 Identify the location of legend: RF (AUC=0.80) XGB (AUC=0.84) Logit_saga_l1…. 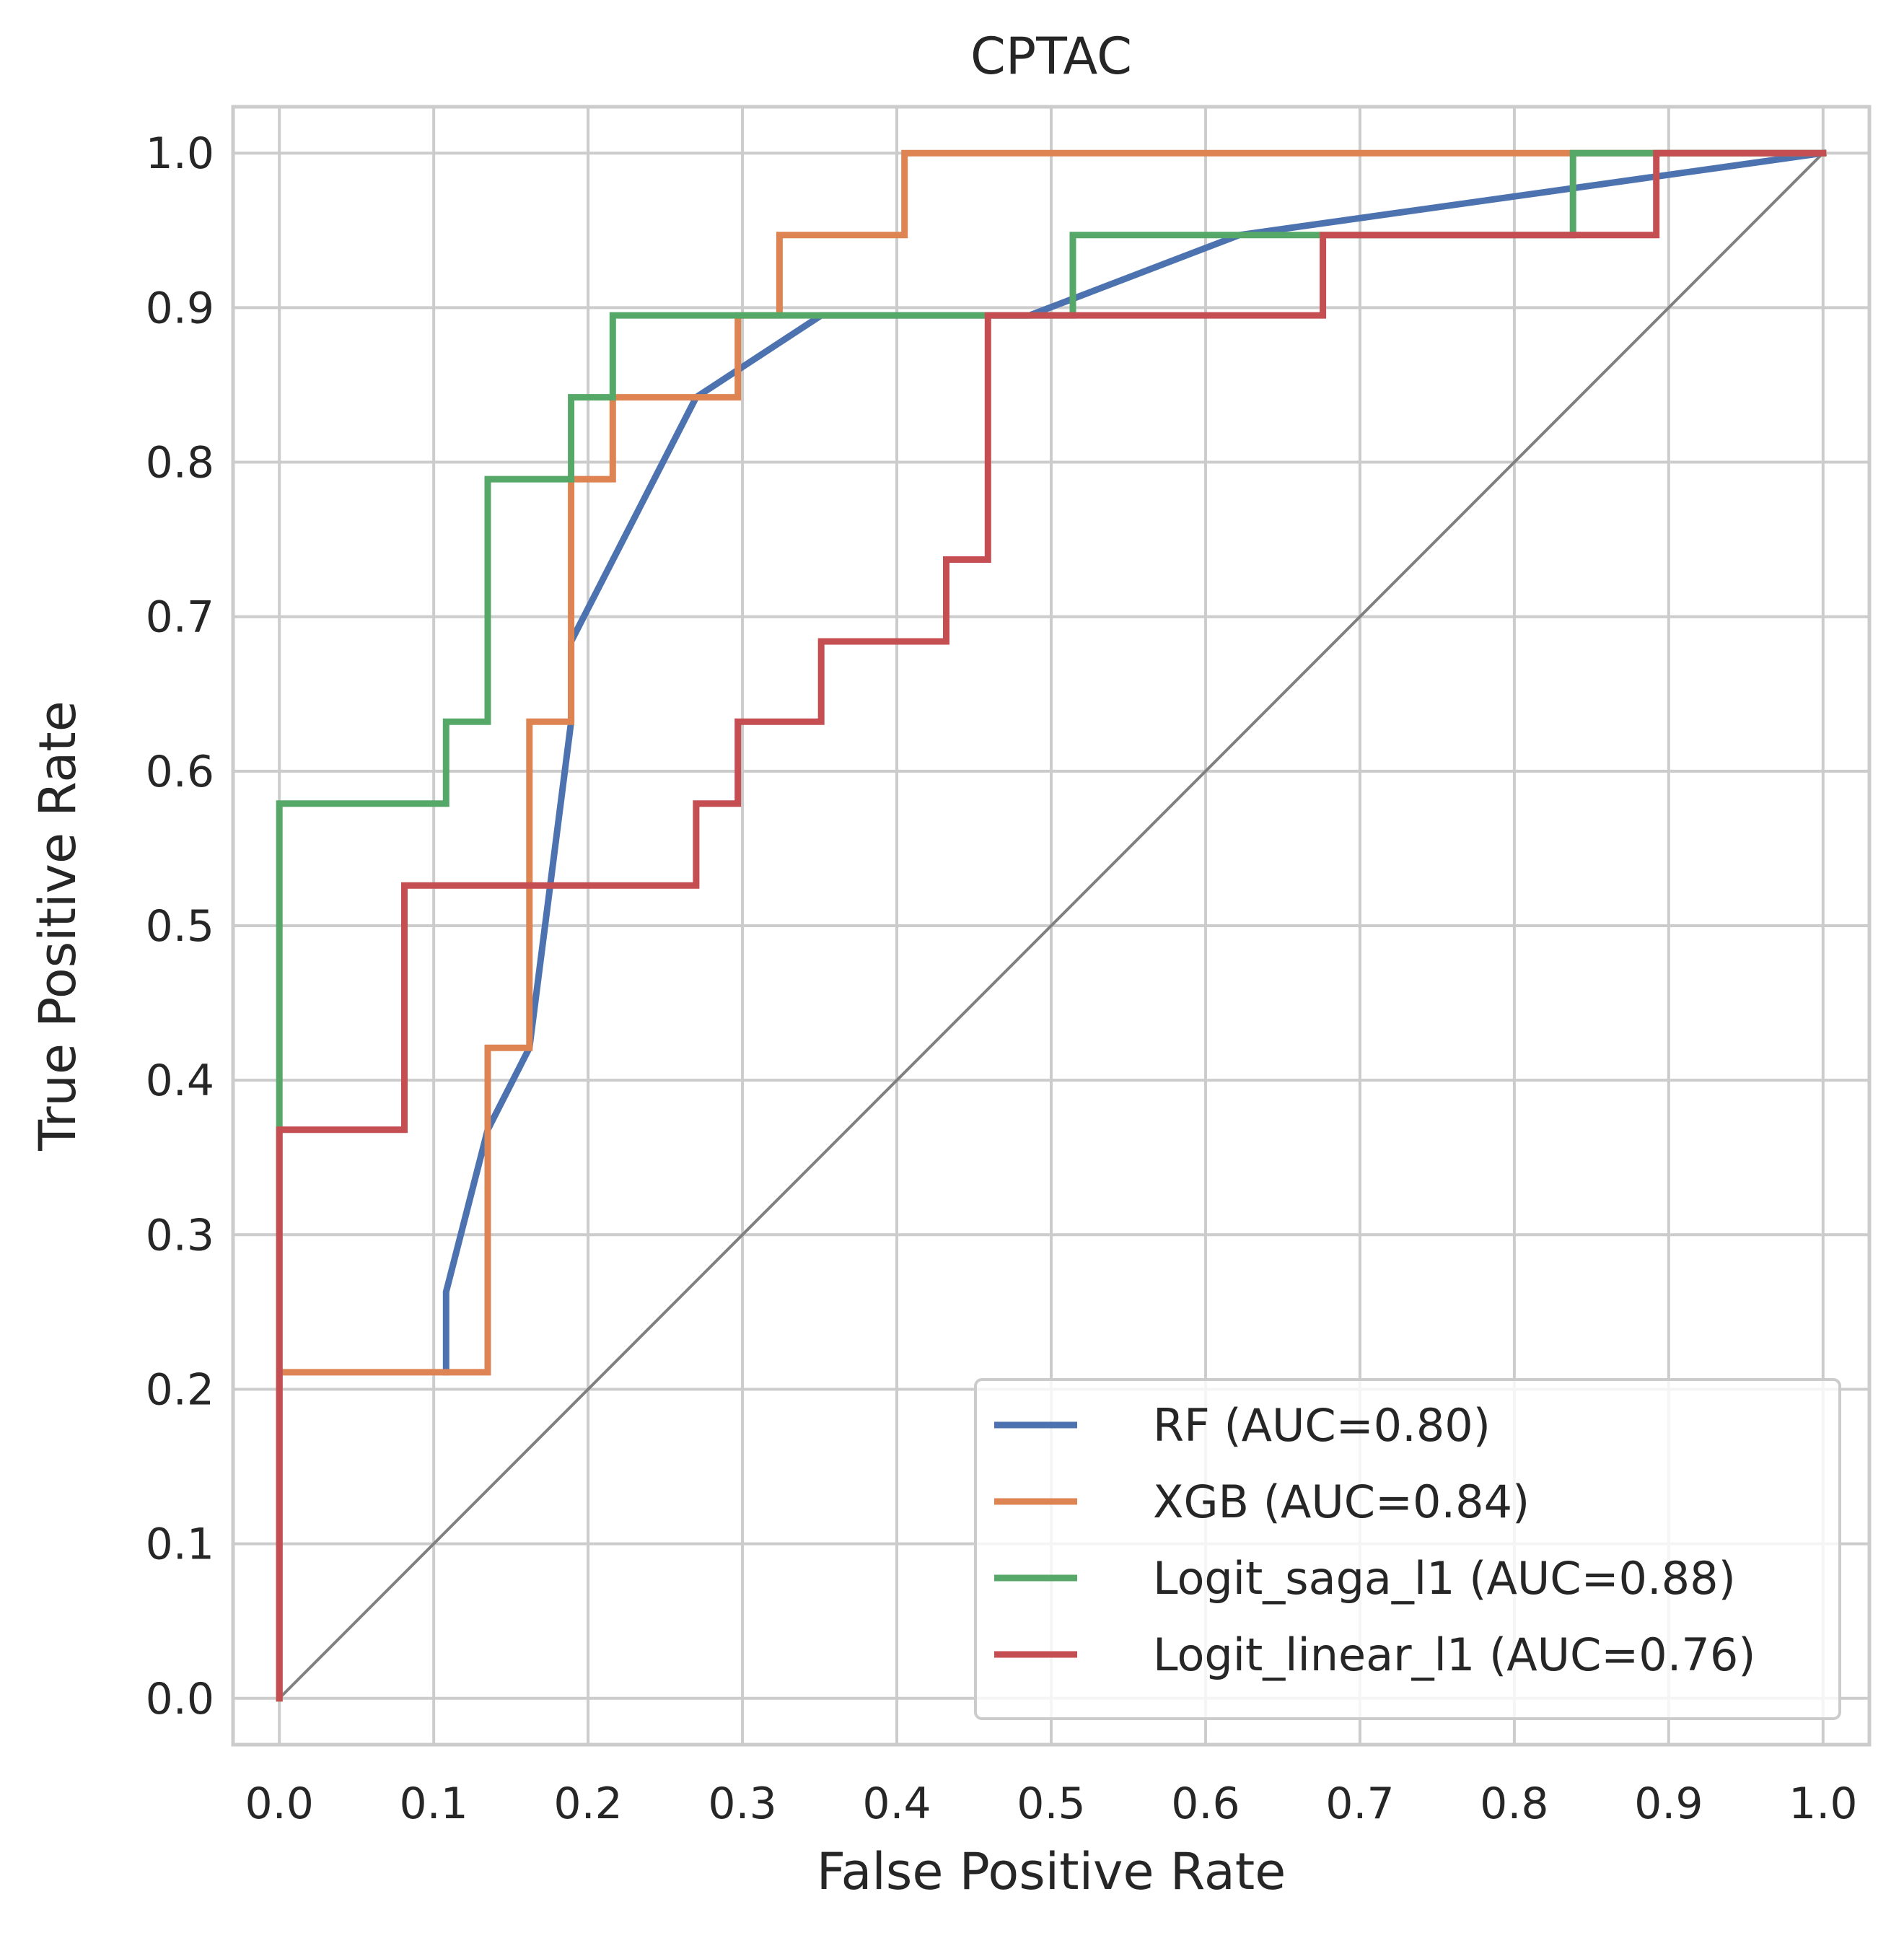
(1407, 1549).